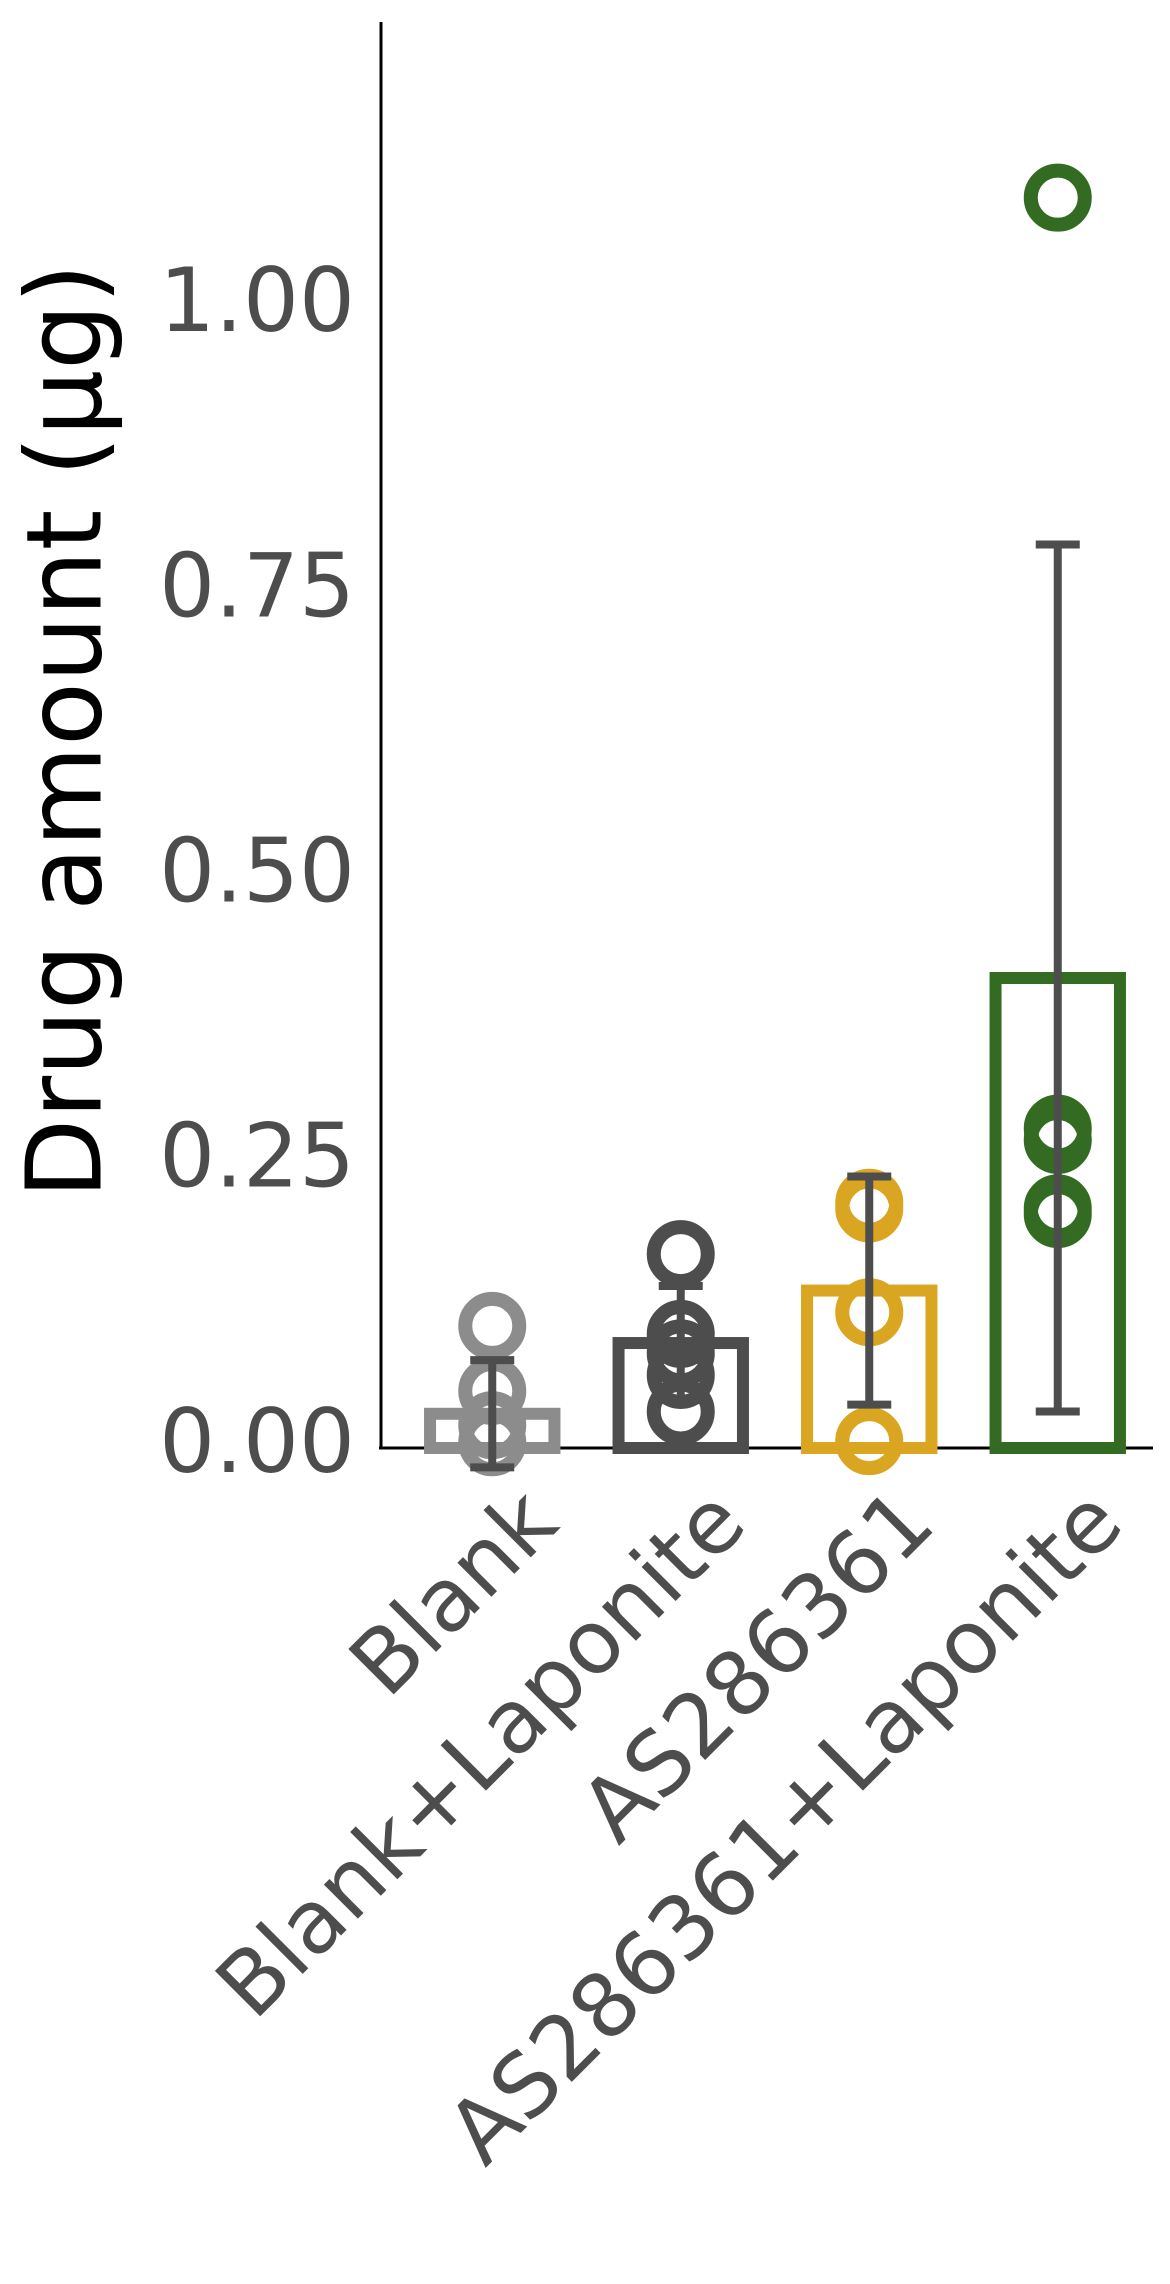  What do you see at coordinates (257, 871) in the screenshot?
I see `y-tick-label: 0.50` at bounding box center [257, 871].